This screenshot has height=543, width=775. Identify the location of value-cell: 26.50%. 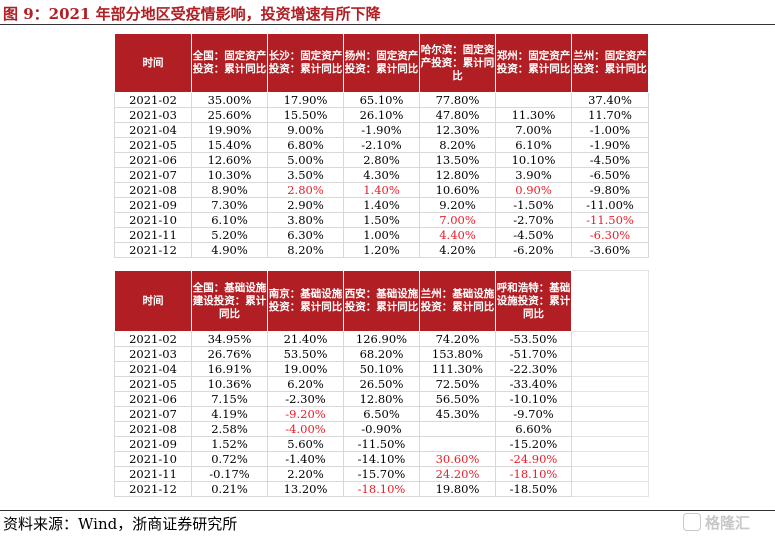
(381, 384).